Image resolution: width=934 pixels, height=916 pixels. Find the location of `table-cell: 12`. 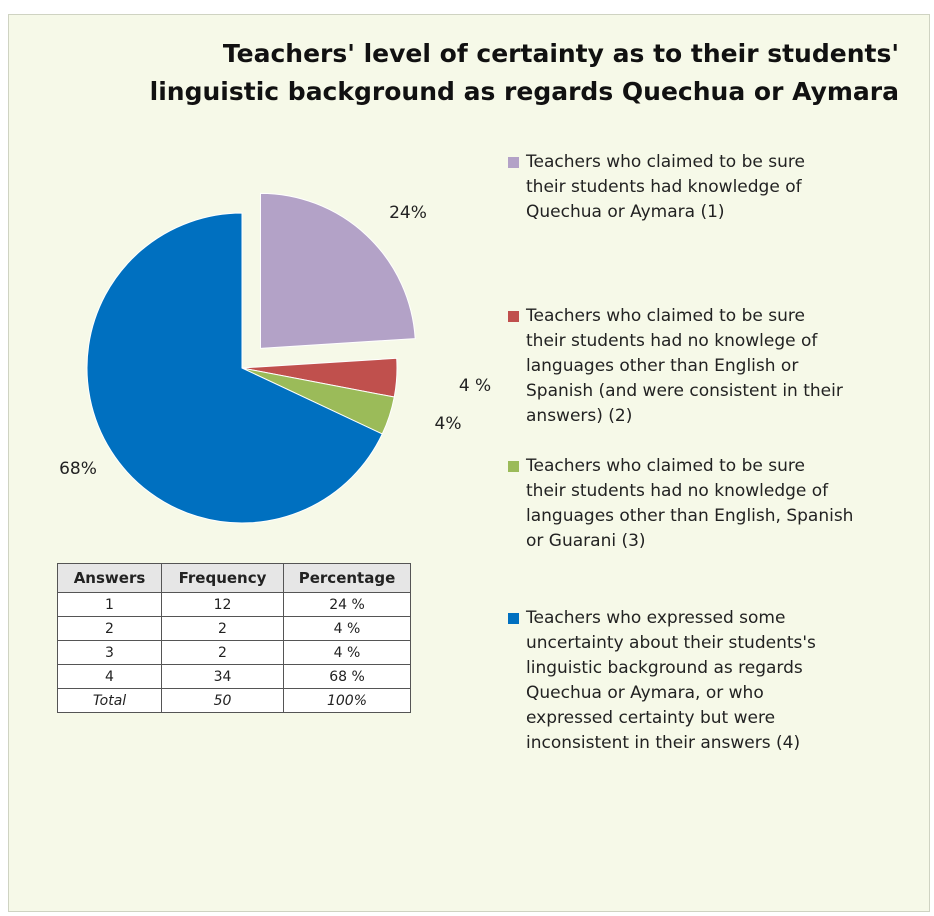

table-cell: 12 is located at coordinates (222, 604).